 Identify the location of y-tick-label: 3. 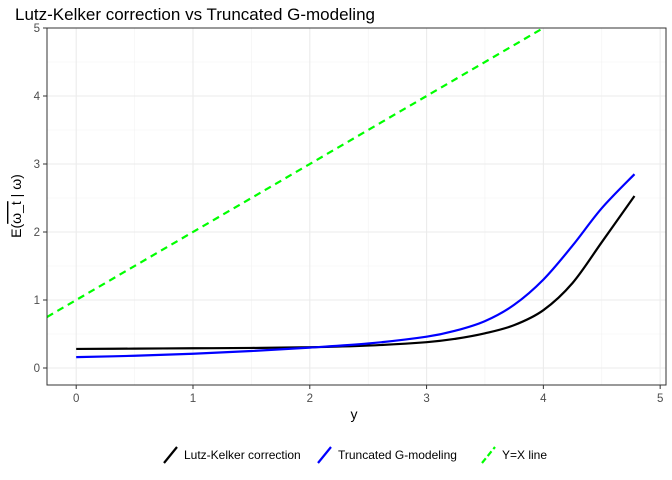
(37, 165).